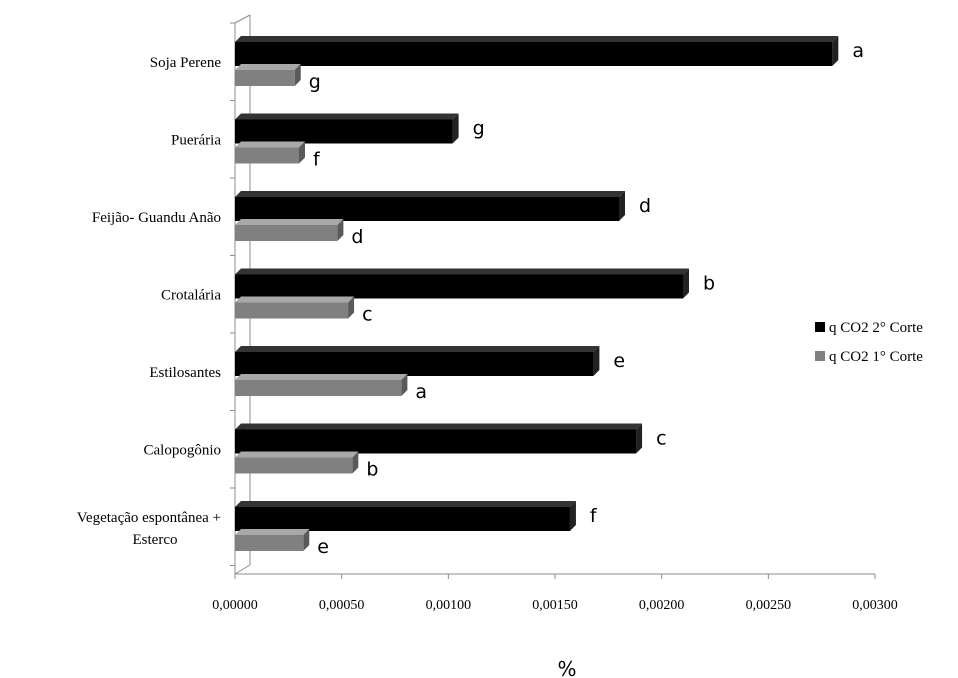 Image resolution: width=958 pixels, height=678 pixels. What do you see at coordinates (242, 19) in the screenshot?
I see `wall-top-edge` at bounding box center [242, 19].